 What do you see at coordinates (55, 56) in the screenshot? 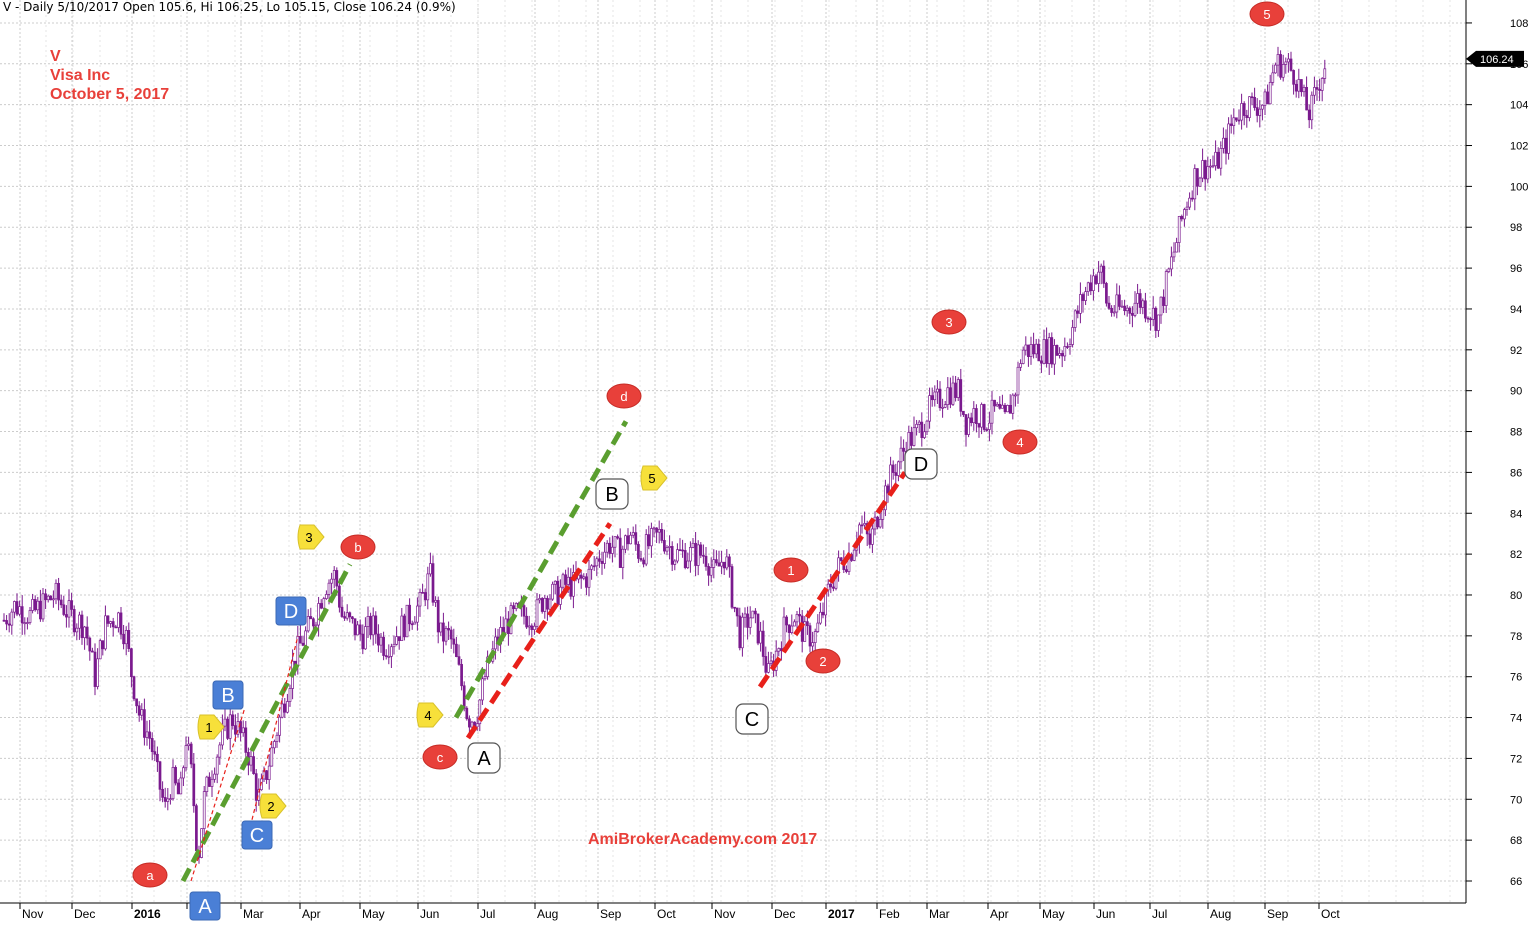
I see `ticker-symbol: V` at bounding box center [55, 56].